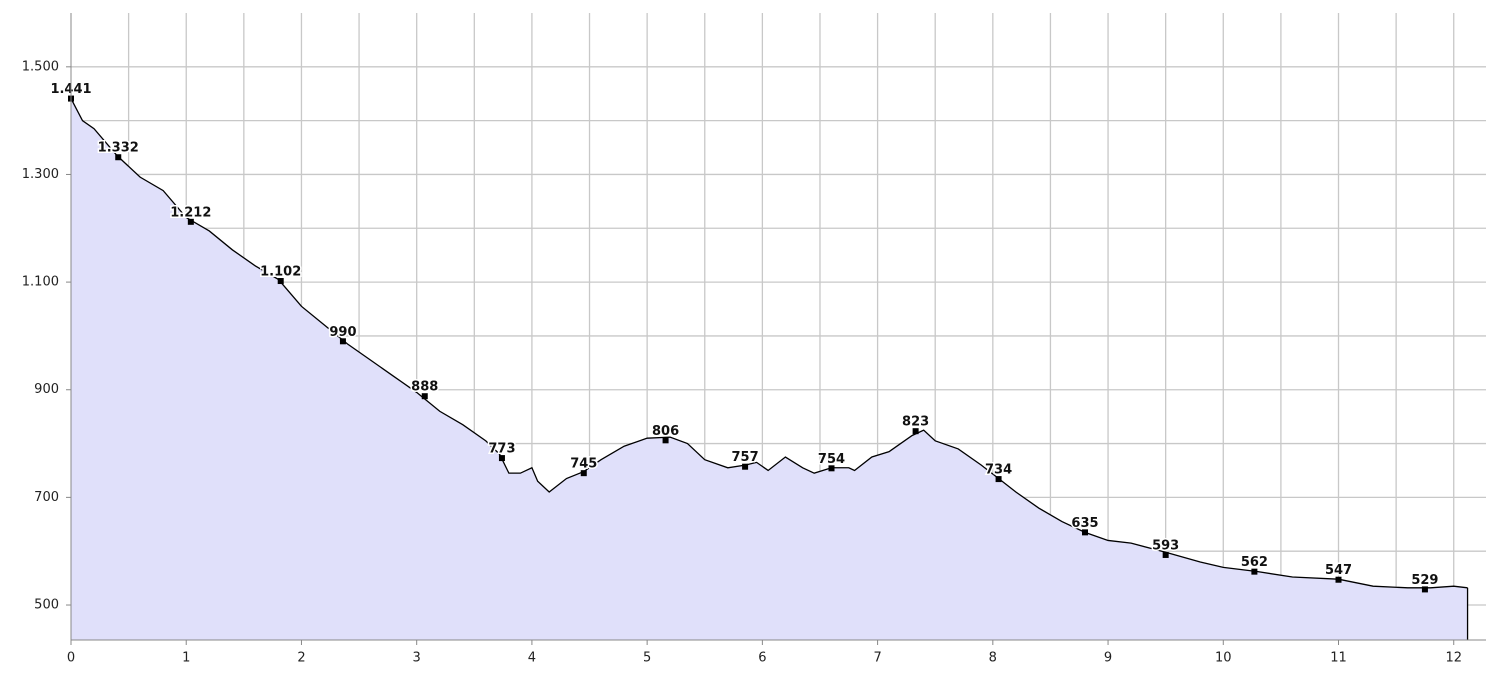  I want to click on y-tick-label: 1.300, so click(40, 174).